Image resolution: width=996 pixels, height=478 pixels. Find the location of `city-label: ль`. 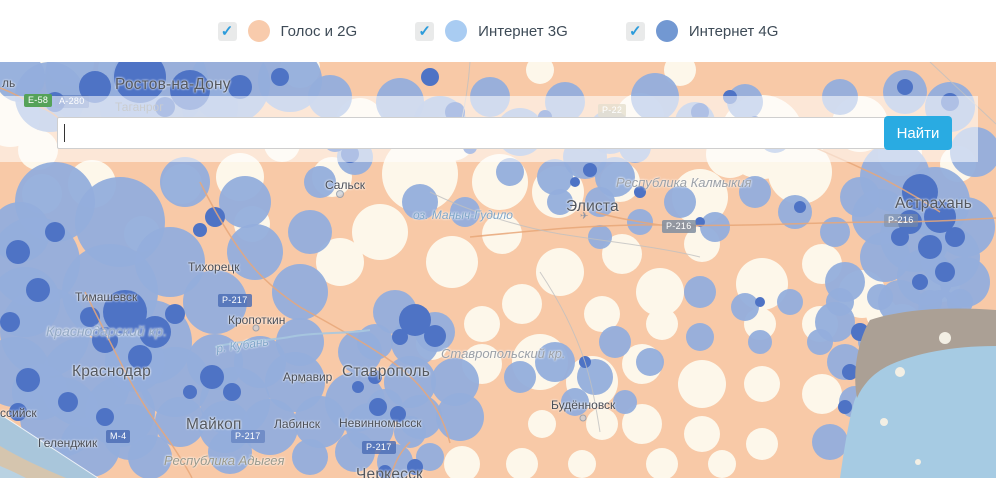

city-label: ль is located at coordinates (9, 83).